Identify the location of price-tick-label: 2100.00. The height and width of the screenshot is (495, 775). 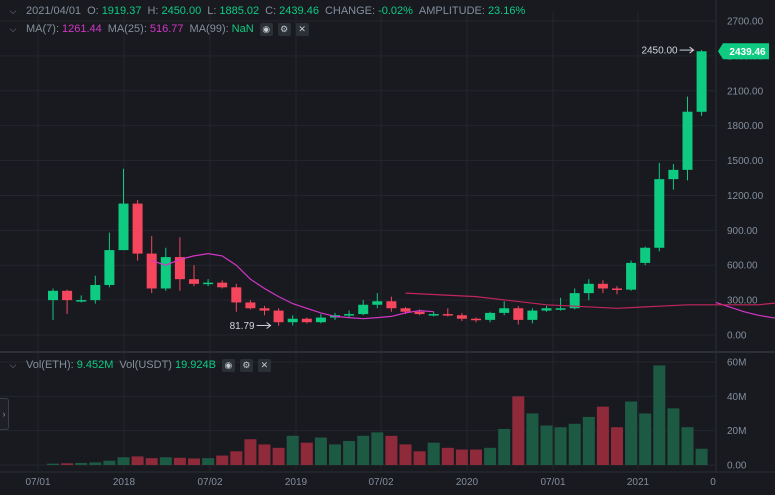
(745, 91).